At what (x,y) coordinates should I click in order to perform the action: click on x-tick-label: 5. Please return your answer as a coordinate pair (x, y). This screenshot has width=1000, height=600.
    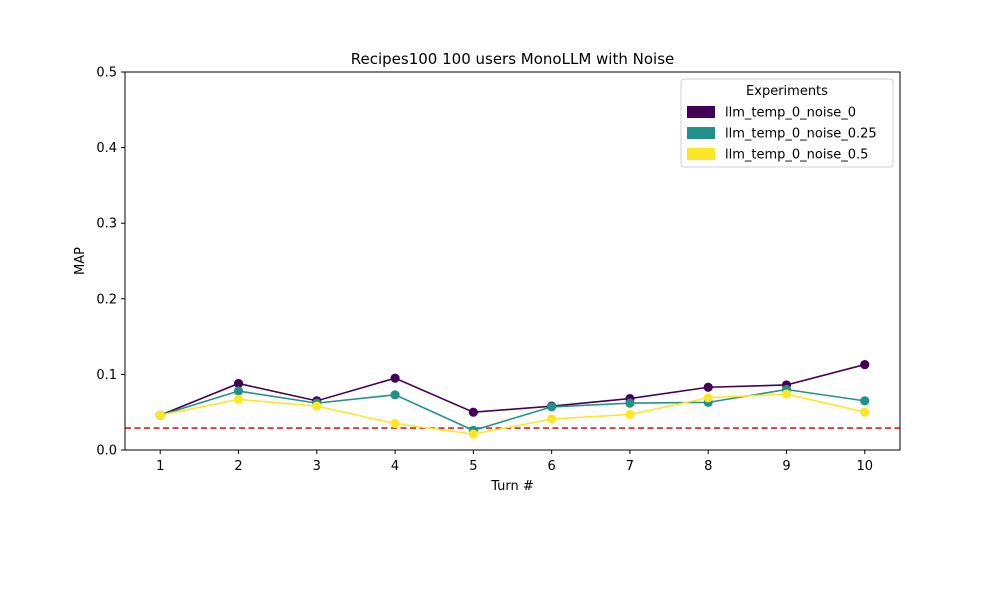
    Looking at the image, I should click on (473, 466).